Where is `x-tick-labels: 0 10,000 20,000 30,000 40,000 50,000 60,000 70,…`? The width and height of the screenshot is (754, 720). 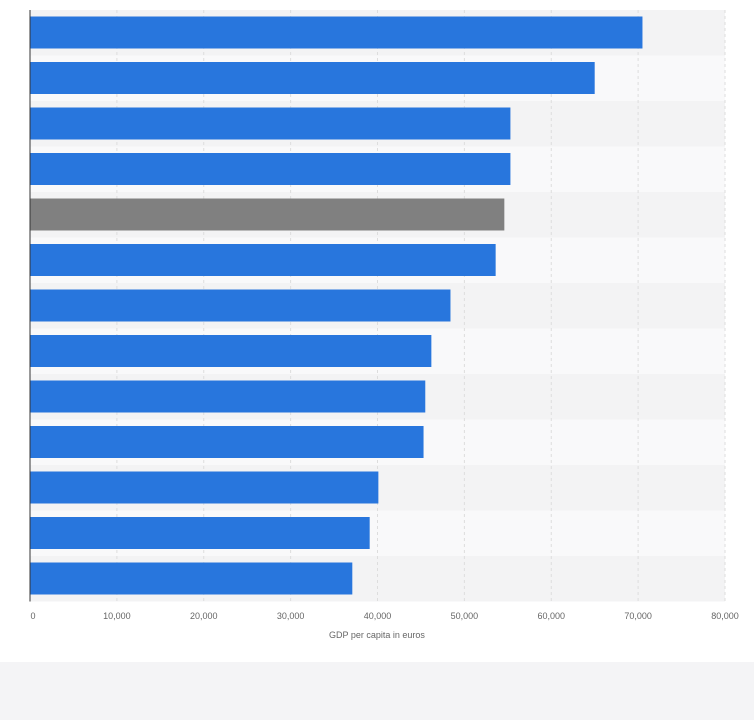
x-tick-labels: 0 10,000 20,000 30,000 40,000 50,000 60,000 70,… is located at coordinates (384, 616).